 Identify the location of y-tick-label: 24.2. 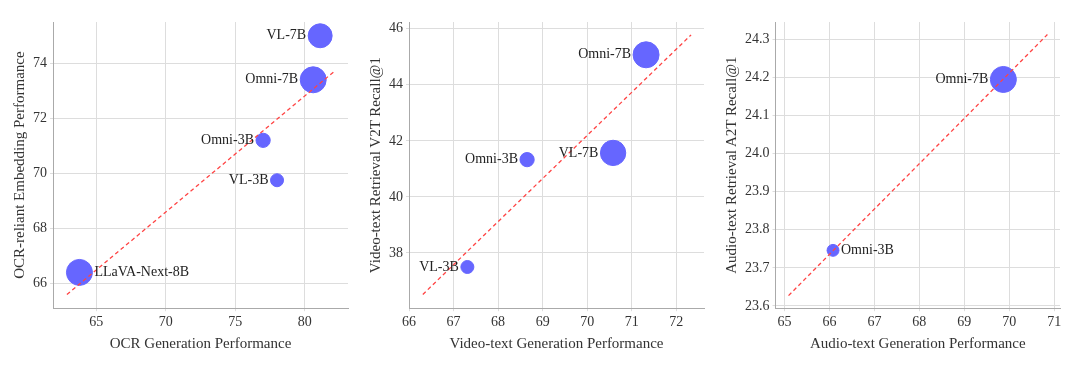
(757, 77).